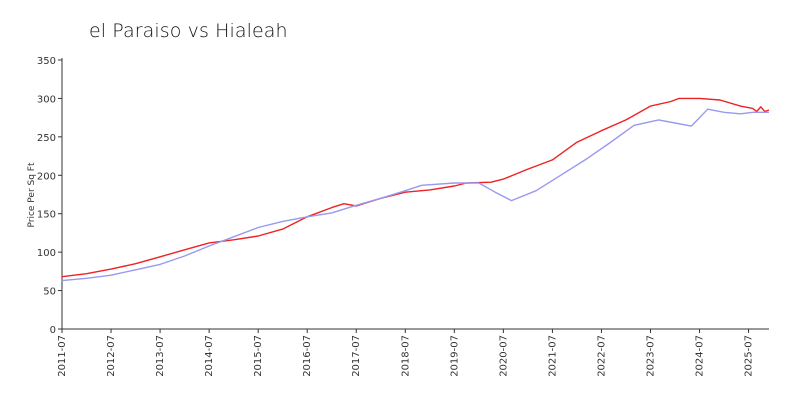 The width and height of the screenshot is (800, 400). What do you see at coordinates (258, 356) in the screenshot?
I see `x-tick-label: 2015-07` at bounding box center [258, 356].